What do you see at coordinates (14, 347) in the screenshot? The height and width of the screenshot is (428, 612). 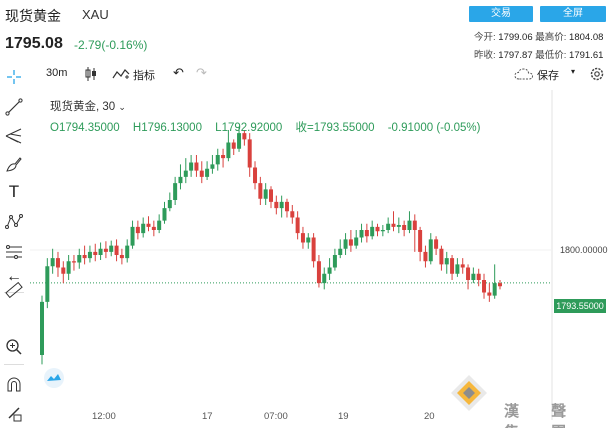 I see `zoom-in-icon` at bounding box center [14, 347].